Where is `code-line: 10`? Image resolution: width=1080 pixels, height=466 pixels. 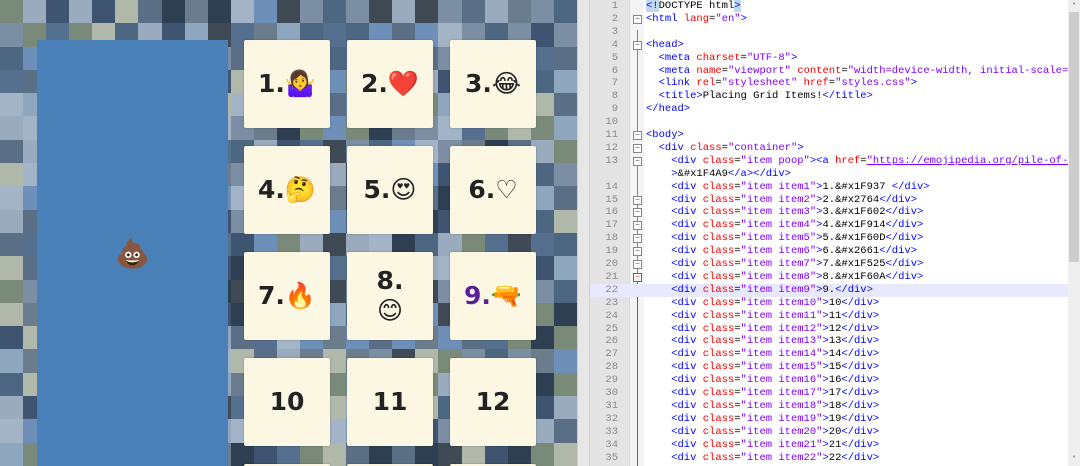 code-line: 10 is located at coordinates (829, 122).